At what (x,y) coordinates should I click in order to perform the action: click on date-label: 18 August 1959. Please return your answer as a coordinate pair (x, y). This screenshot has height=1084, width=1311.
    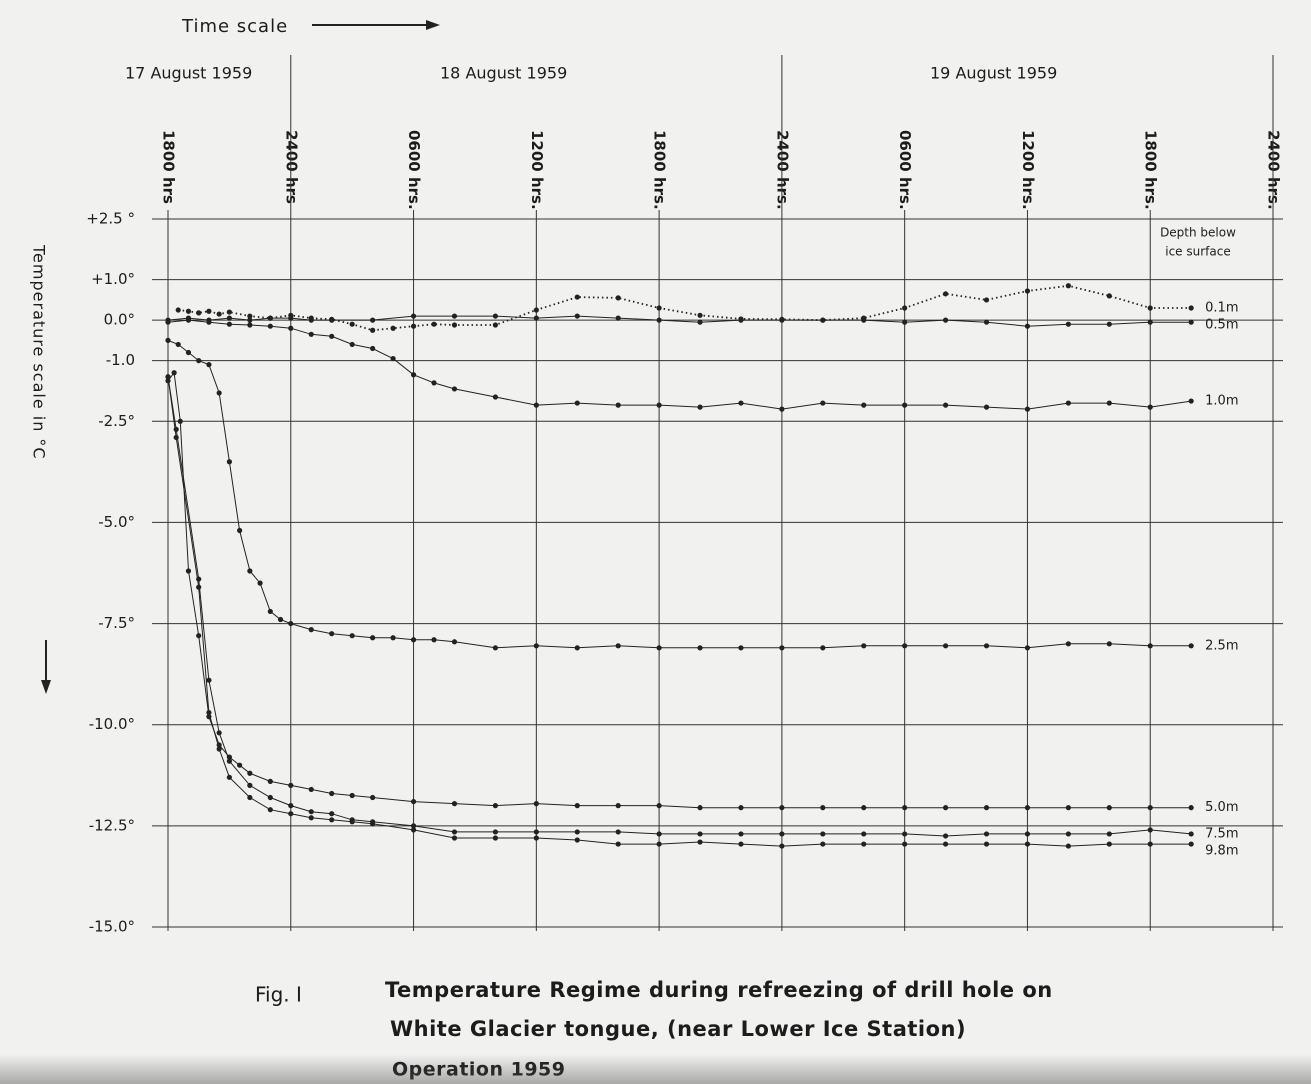
    Looking at the image, I should click on (503, 73).